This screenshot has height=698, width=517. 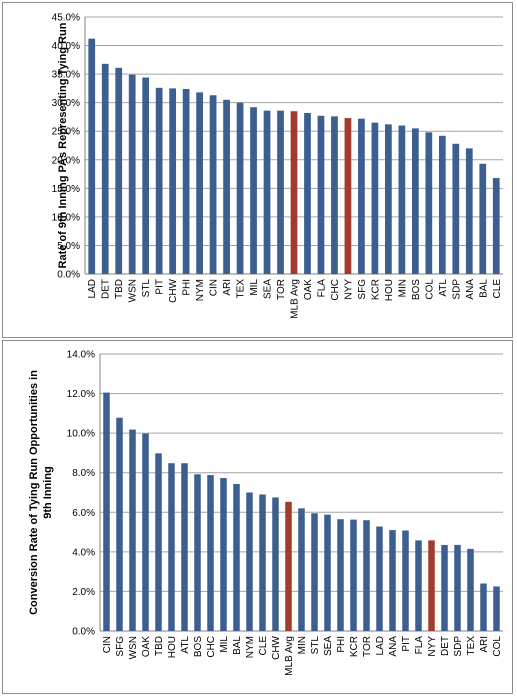 I want to click on y-tick-label: 12.0%, so click(x=81, y=394).